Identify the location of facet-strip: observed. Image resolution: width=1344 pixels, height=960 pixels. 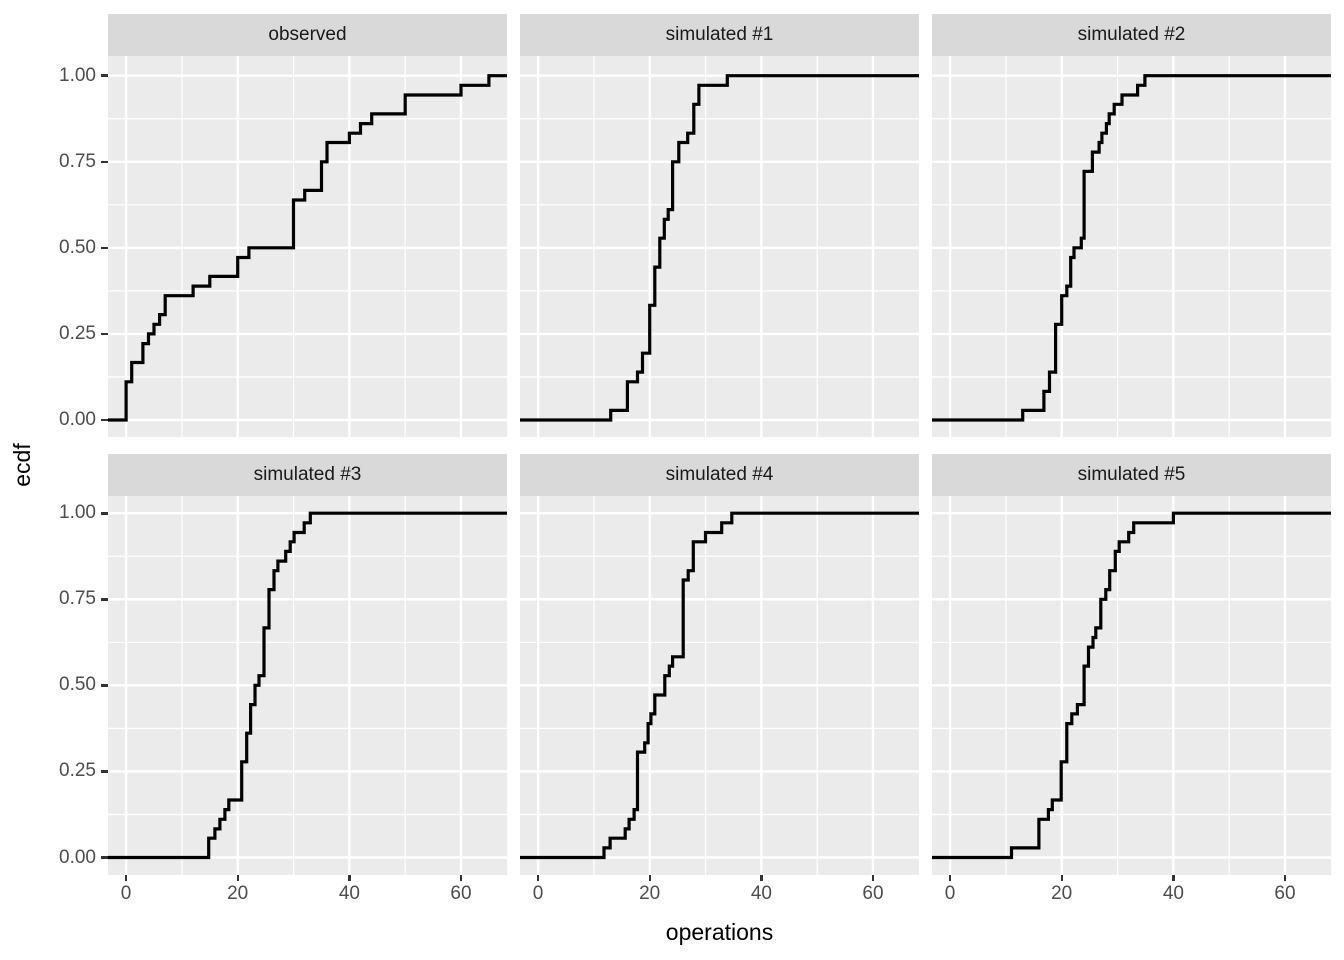
(307, 35).